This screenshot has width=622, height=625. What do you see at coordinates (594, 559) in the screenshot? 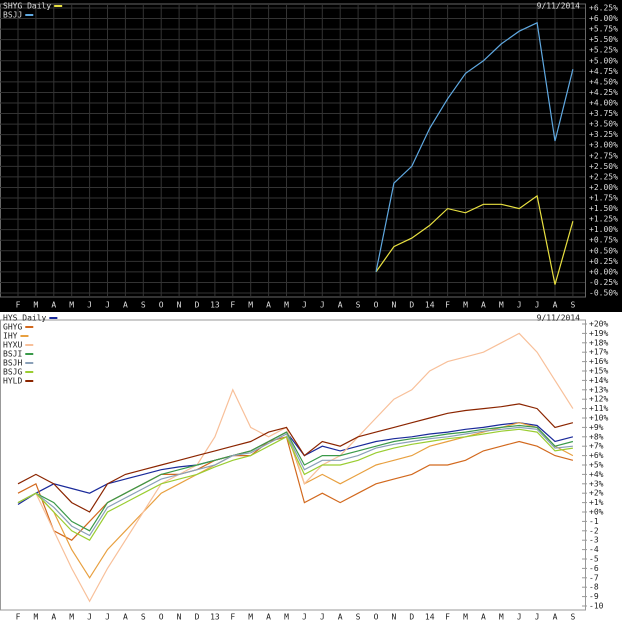
I see `y-tick-label: -5` at bounding box center [594, 559].